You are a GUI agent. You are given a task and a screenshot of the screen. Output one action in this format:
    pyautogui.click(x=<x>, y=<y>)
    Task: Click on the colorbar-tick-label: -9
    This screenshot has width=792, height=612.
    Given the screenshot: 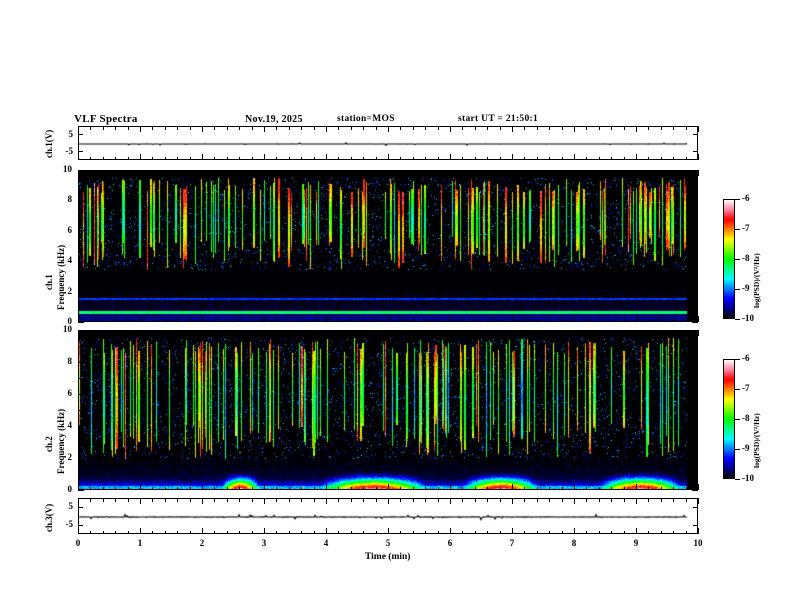 What is the action you would take?
    pyautogui.click(x=746, y=448)
    